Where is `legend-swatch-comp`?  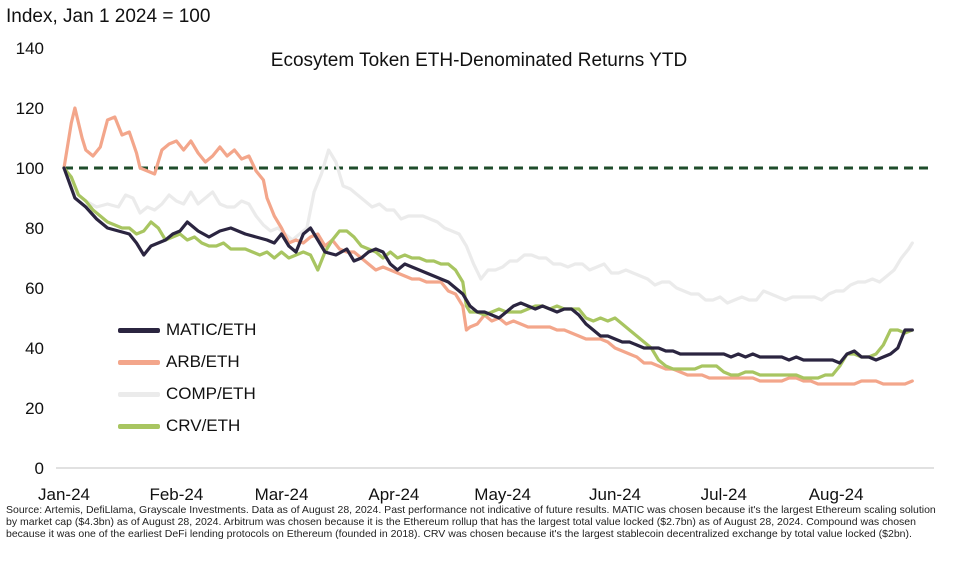 legend-swatch-comp is located at coordinates (139, 394).